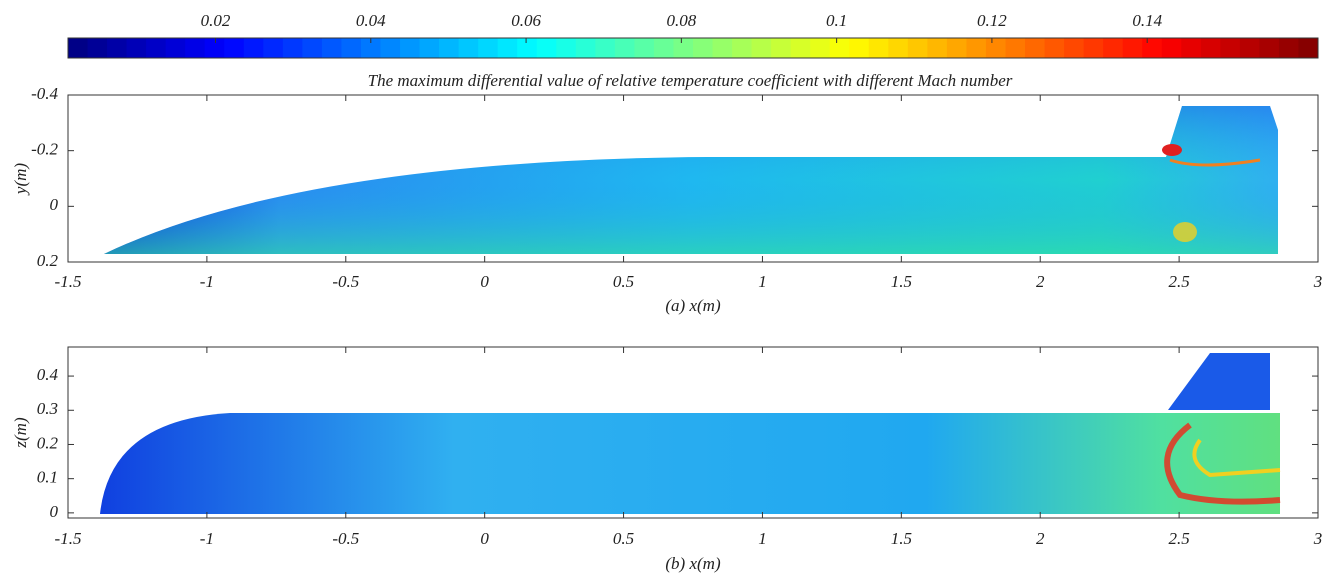 The width and height of the screenshot is (1331, 576). Describe the element at coordinates (216, 20) in the screenshot. I see `colorbar-tick-label: 0.02` at that location.